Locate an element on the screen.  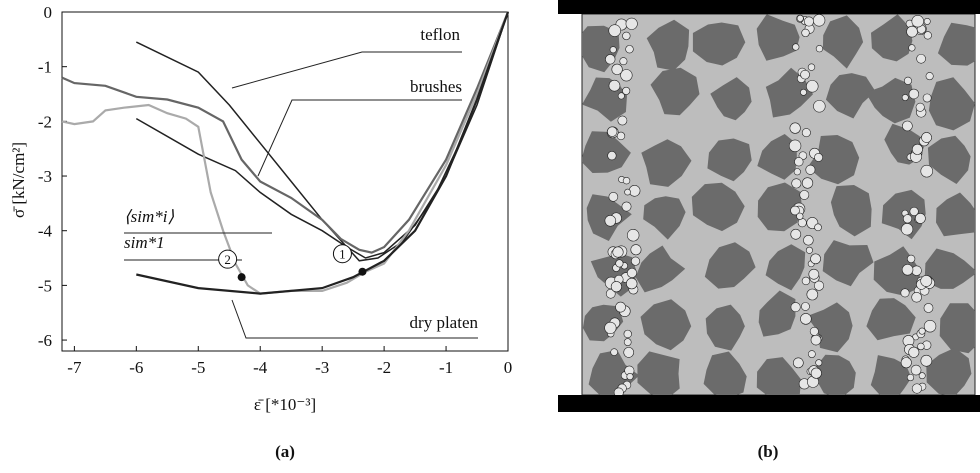
x-tick-label: 0 is located at coordinates (508, 367).